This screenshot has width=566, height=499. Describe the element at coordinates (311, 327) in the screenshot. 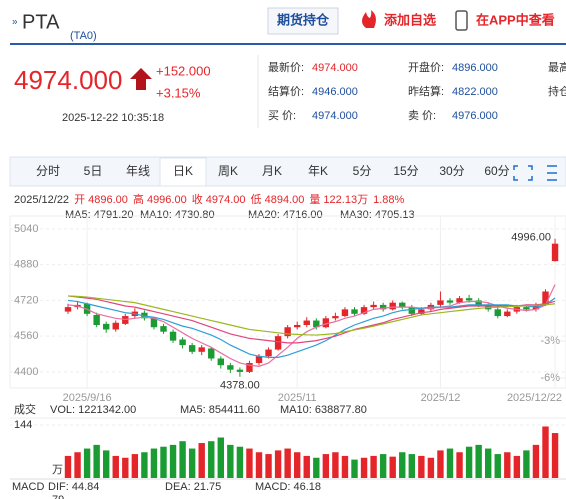

I see `ma-line` at that location.